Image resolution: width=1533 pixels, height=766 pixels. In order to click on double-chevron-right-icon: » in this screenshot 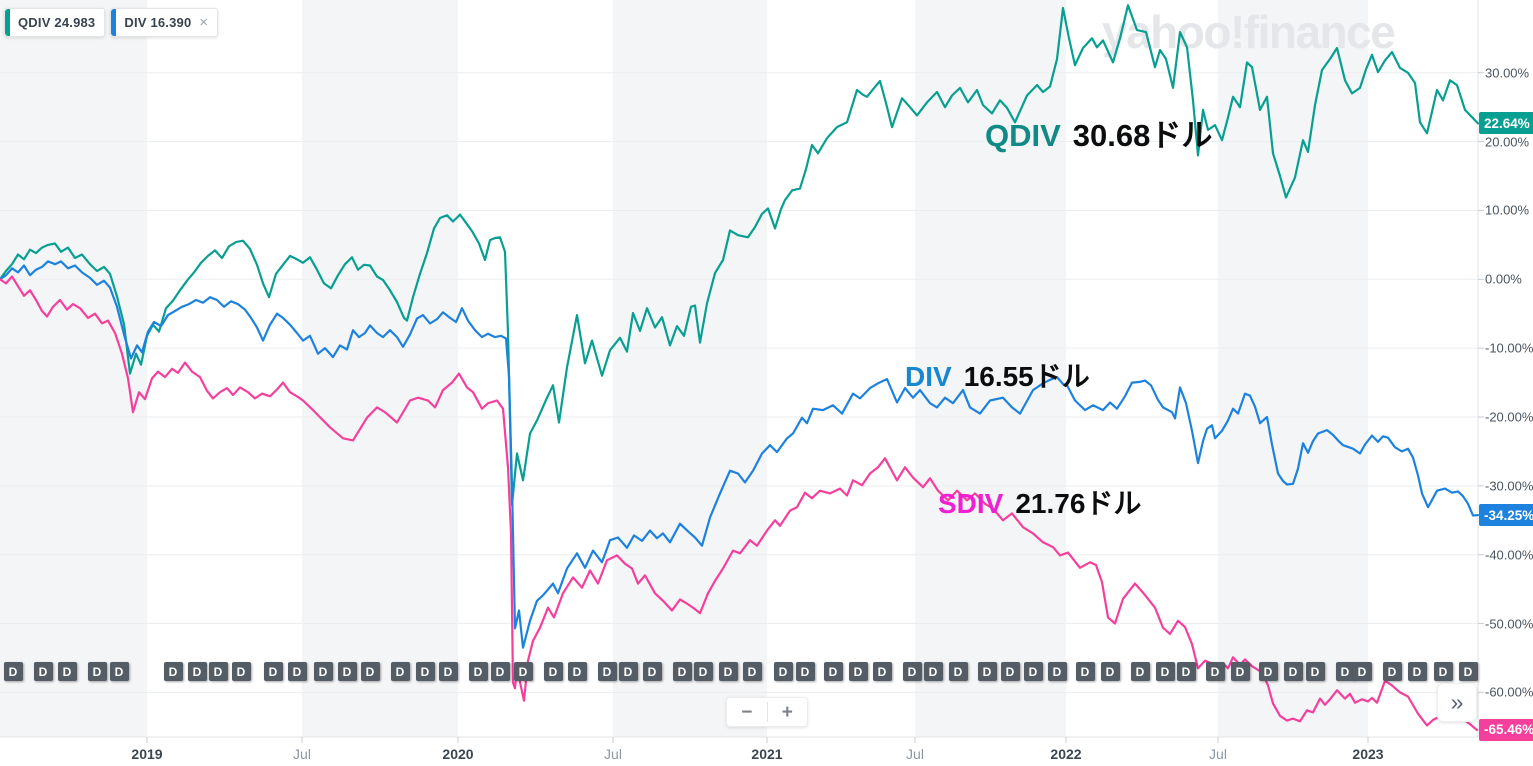, I will do `click(1457, 702)`.